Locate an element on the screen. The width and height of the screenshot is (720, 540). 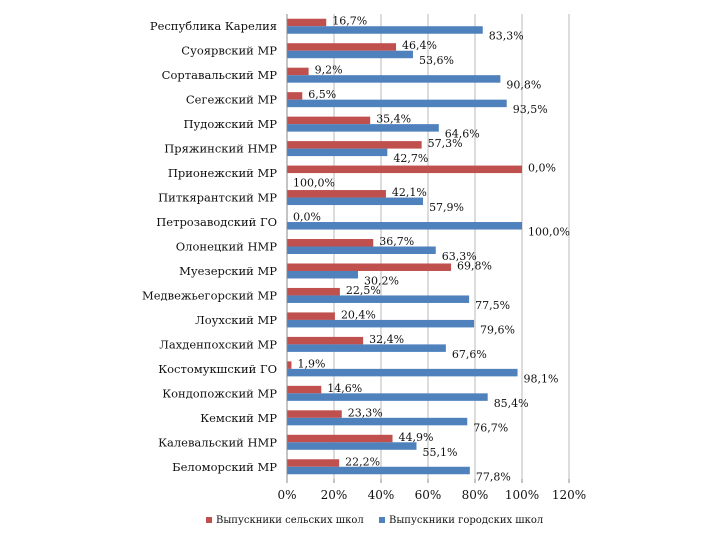
value-label-rural: 20,4% is located at coordinates (358, 314).